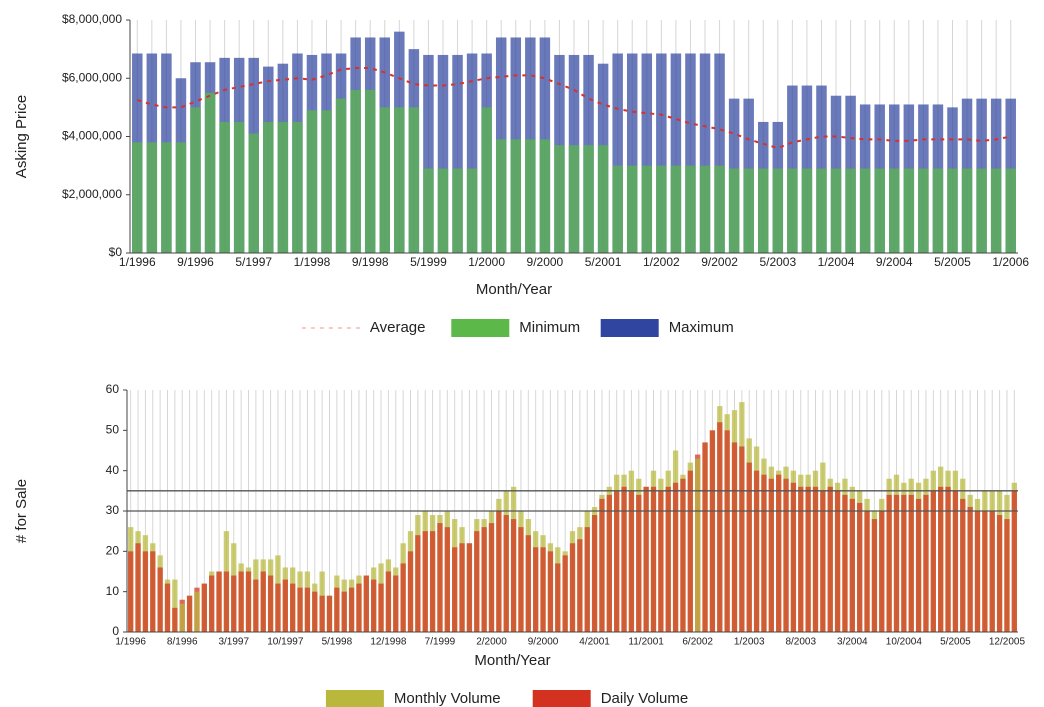 This screenshot has width=1044, height=707. Describe the element at coordinates (92, 19) in the screenshot. I see `y-tick-label: $8,000,000` at that location.